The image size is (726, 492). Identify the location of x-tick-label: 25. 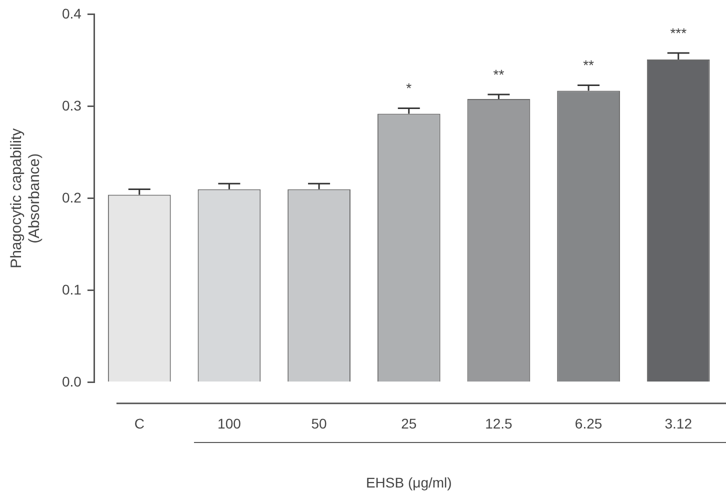
(409, 424).